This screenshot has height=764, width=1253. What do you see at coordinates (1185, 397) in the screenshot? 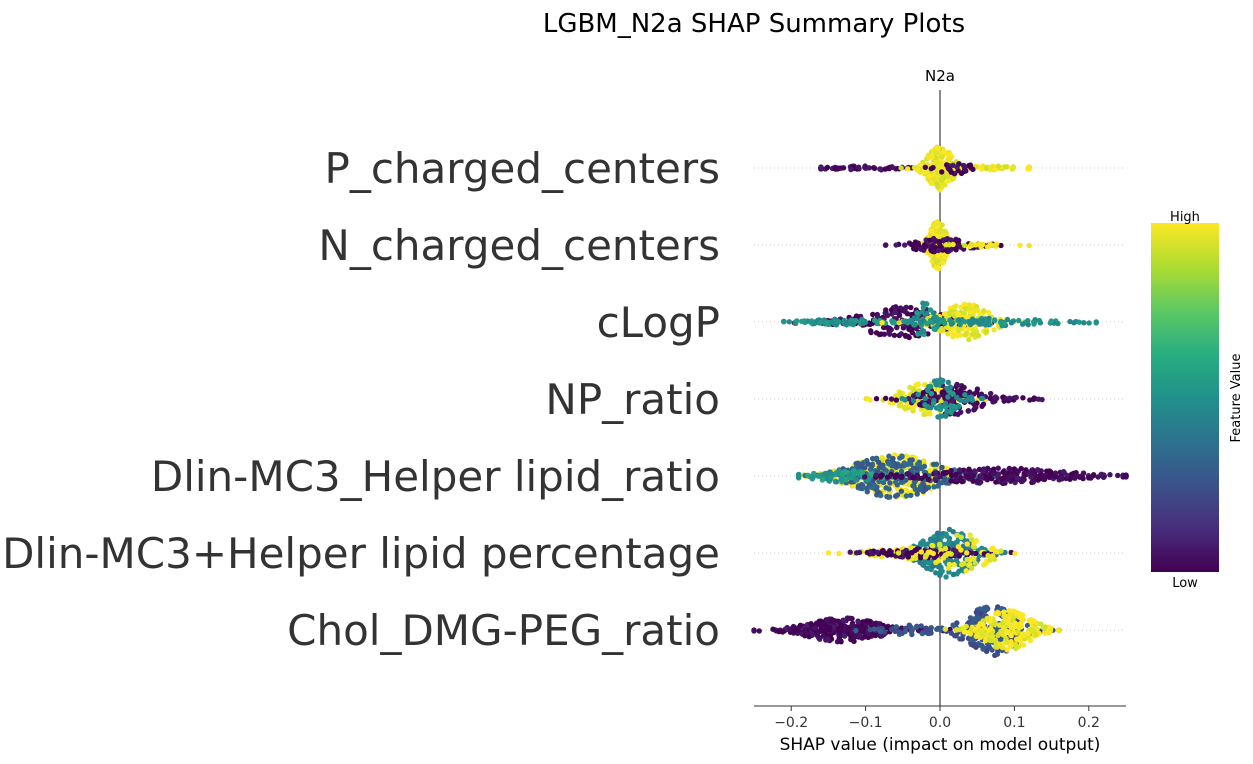
I see `colorbar` at bounding box center [1185, 397].